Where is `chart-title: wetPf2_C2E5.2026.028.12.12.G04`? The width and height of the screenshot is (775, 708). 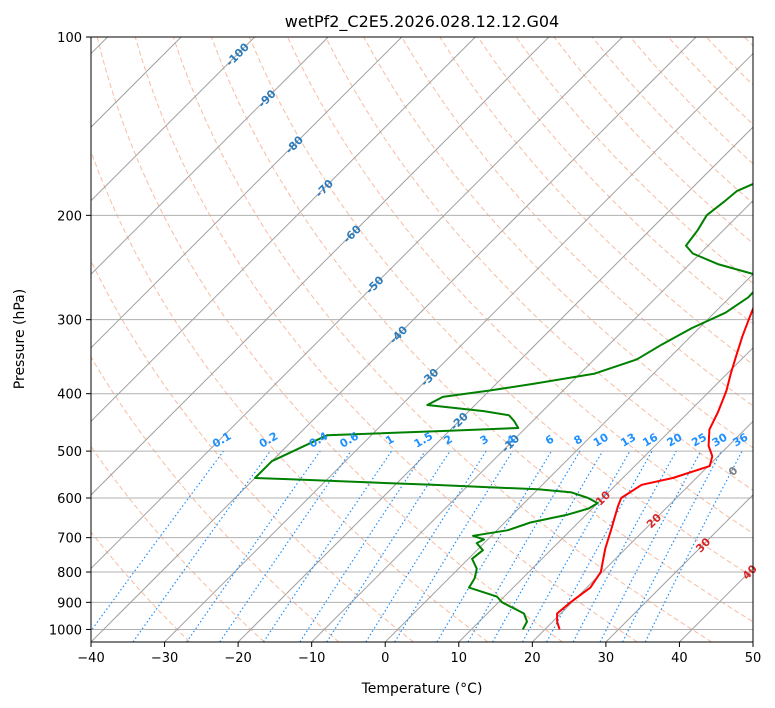
chart-title: wetPf2_C2E5.2026.028.12.12.G04 is located at coordinates (422, 22).